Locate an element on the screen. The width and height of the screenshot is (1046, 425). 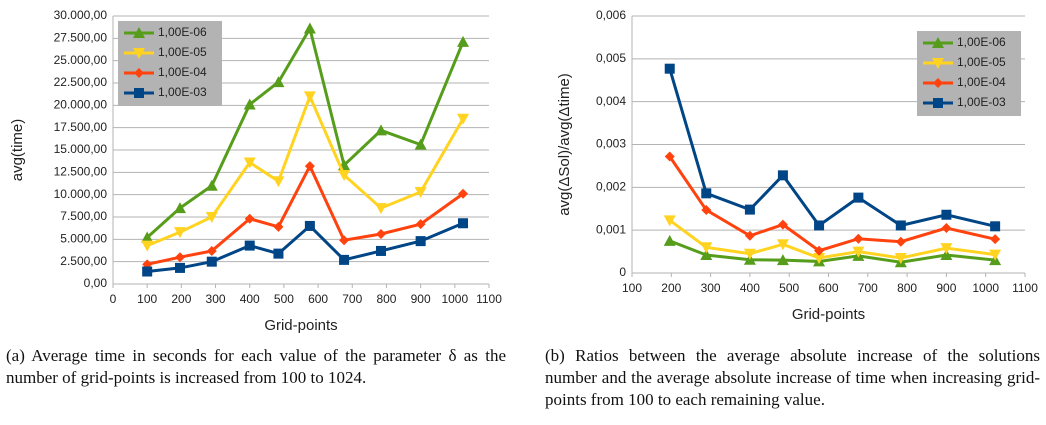
y-tick-label: 0,005 is located at coordinates (611, 58).